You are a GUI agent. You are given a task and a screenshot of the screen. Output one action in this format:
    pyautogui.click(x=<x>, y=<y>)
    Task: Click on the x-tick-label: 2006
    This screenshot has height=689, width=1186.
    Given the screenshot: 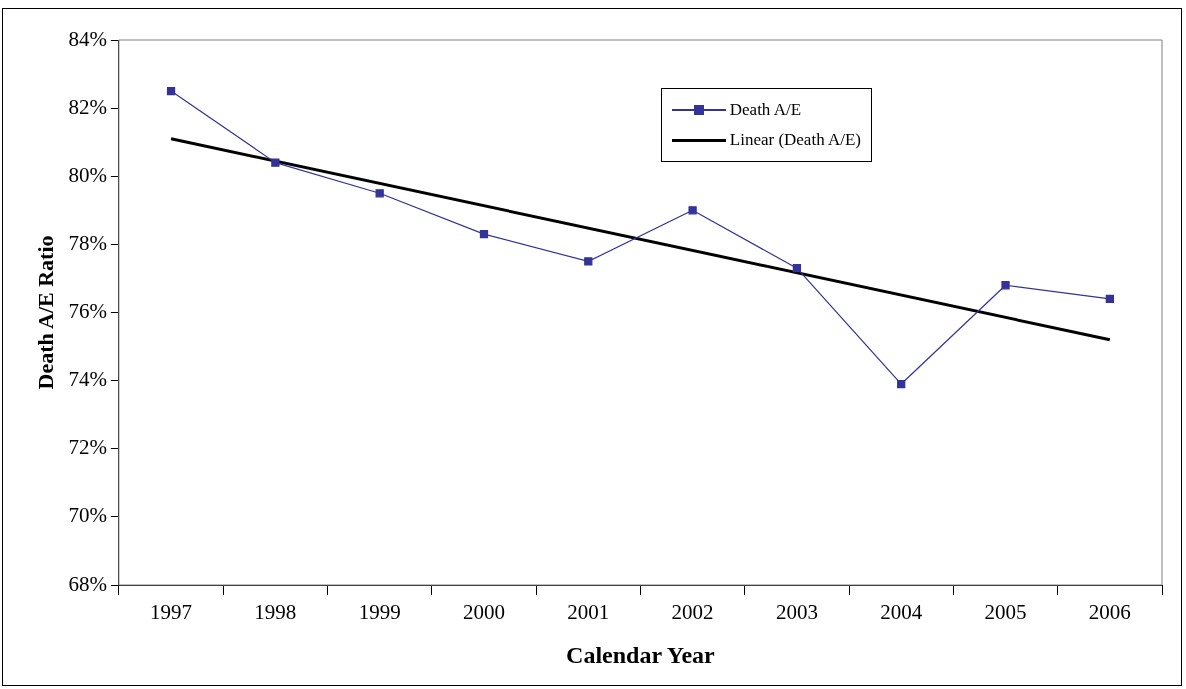 What is the action you would take?
    pyautogui.click(x=1109, y=612)
    